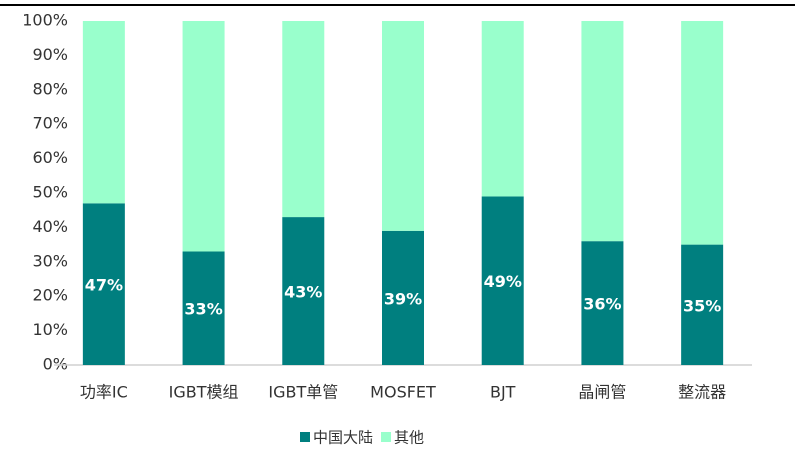 The width and height of the screenshot is (795, 450). What do you see at coordinates (50, 329) in the screenshot?
I see `y-tick-label: 10%` at bounding box center [50, 329].